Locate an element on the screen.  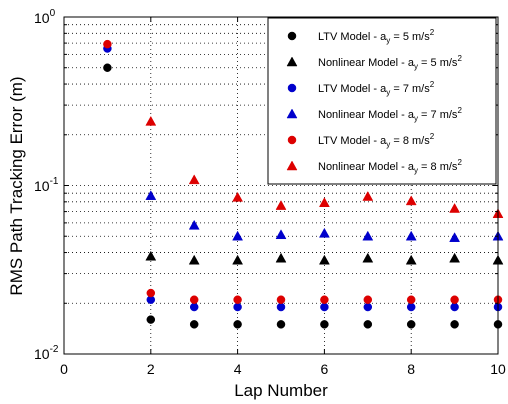
legend-entry-ltv-7: LTV Model - ay = 7 m/s2 is located at coordinates (376, 88).